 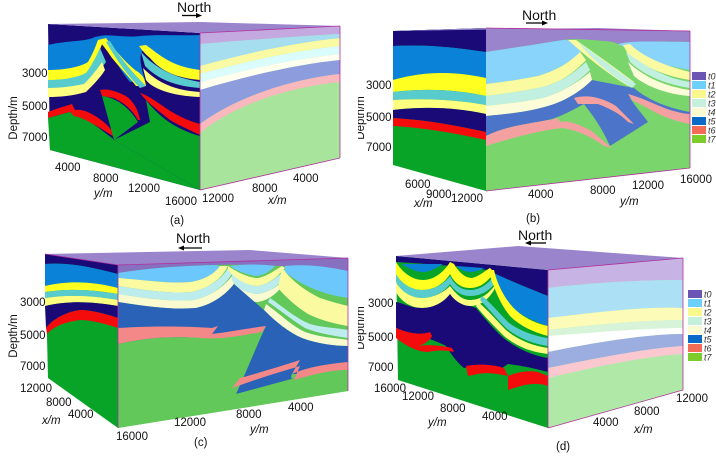 What do you see at coordinates (201, 443) in the screenshot?
I see `caption: (c)` at bounding box center [201, 443].